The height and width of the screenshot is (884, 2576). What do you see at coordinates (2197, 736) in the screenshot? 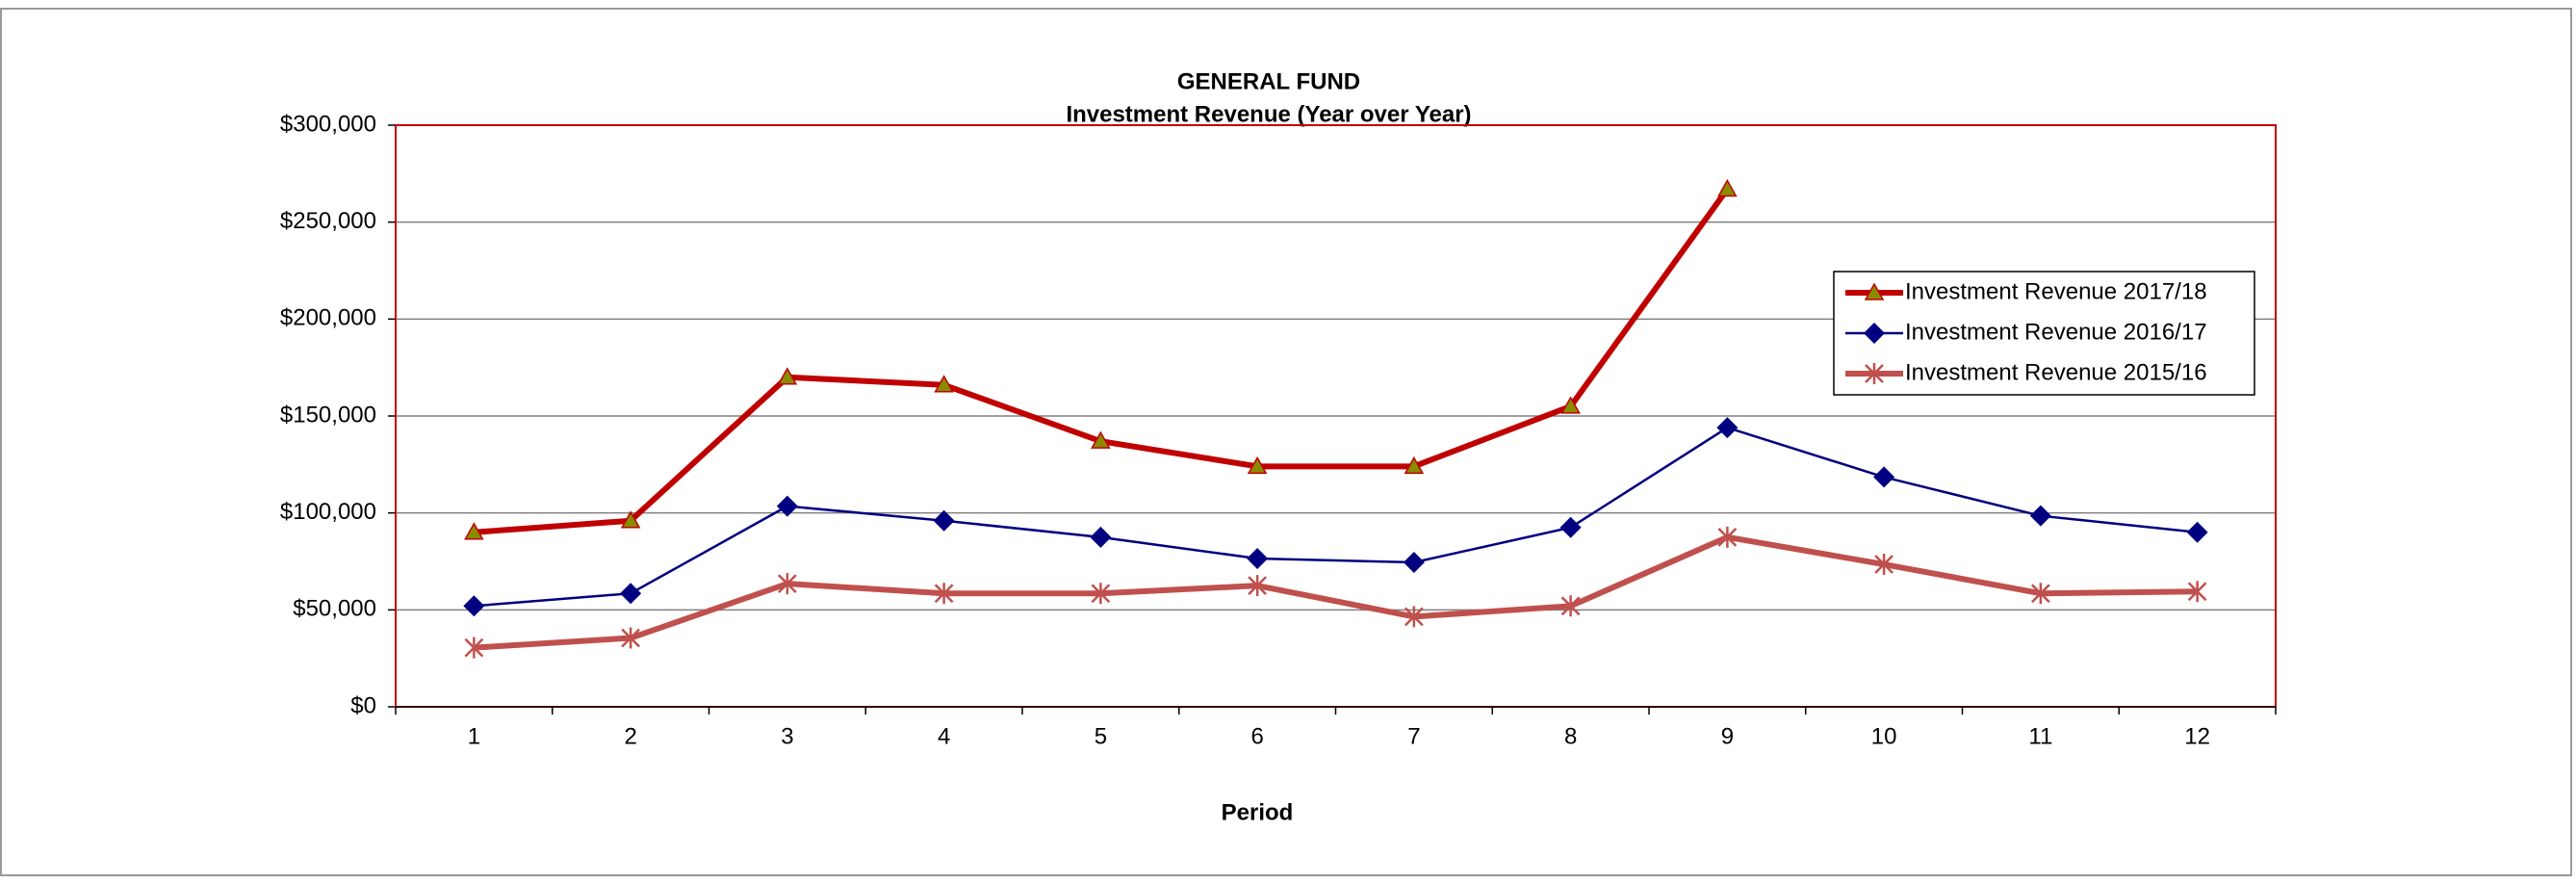
I see `x-tick-label: 12` at bounding box center [2197, 736].